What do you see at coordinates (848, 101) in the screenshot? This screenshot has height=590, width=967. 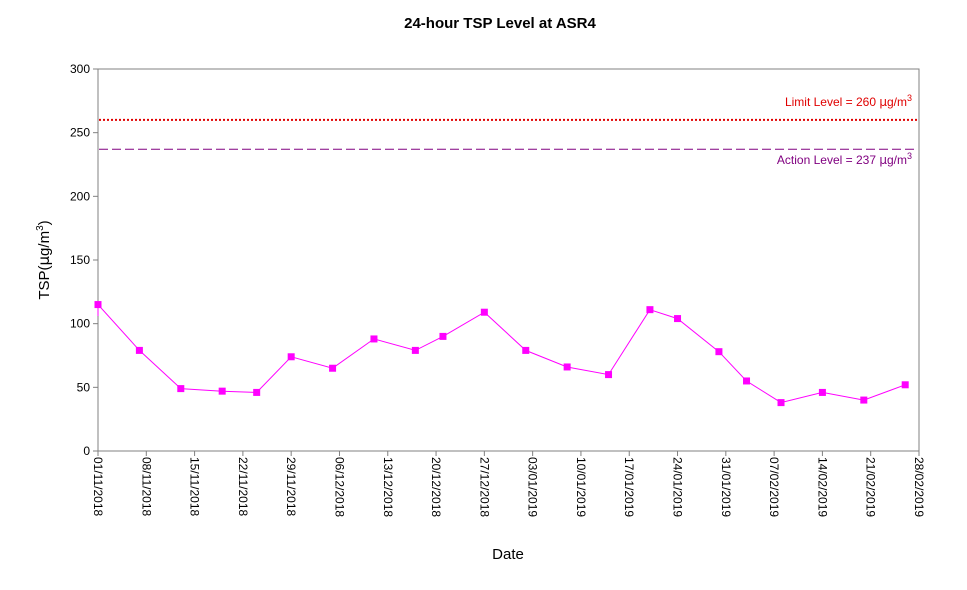 I see `reference-line-label: Limit Level = 260 μg/m3` at bounding box center [848, 101].